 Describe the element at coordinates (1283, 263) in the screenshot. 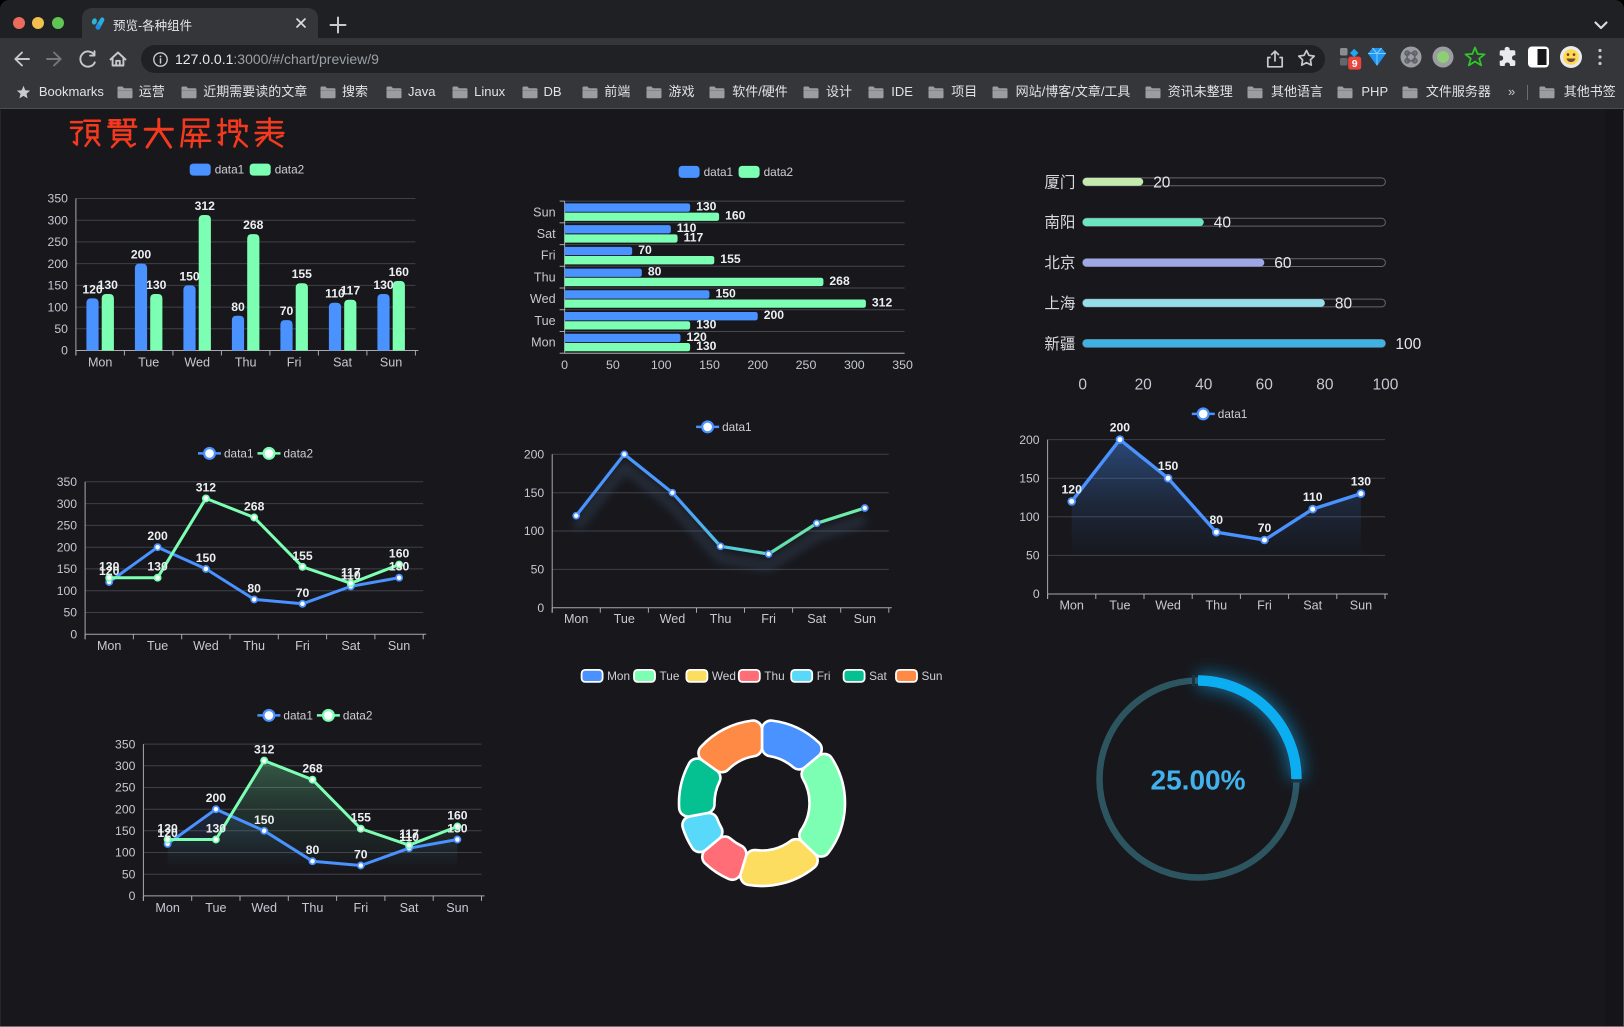

I see `svg-text: 60` at that location.